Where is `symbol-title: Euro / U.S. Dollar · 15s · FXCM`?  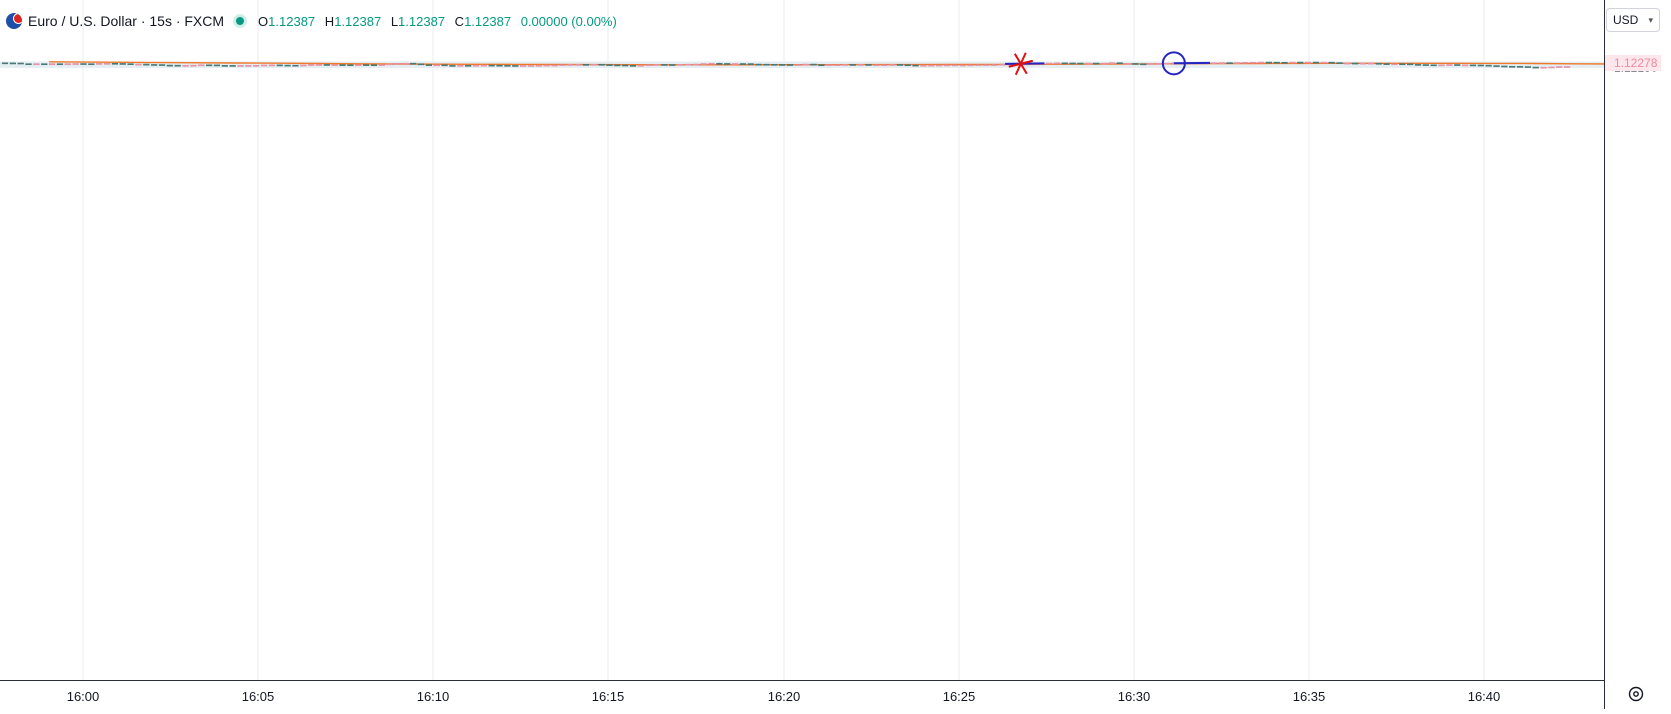
symbol-title: Euro / U.S. Dollar · 15s · FXCM is located at coordinates (126, 21).